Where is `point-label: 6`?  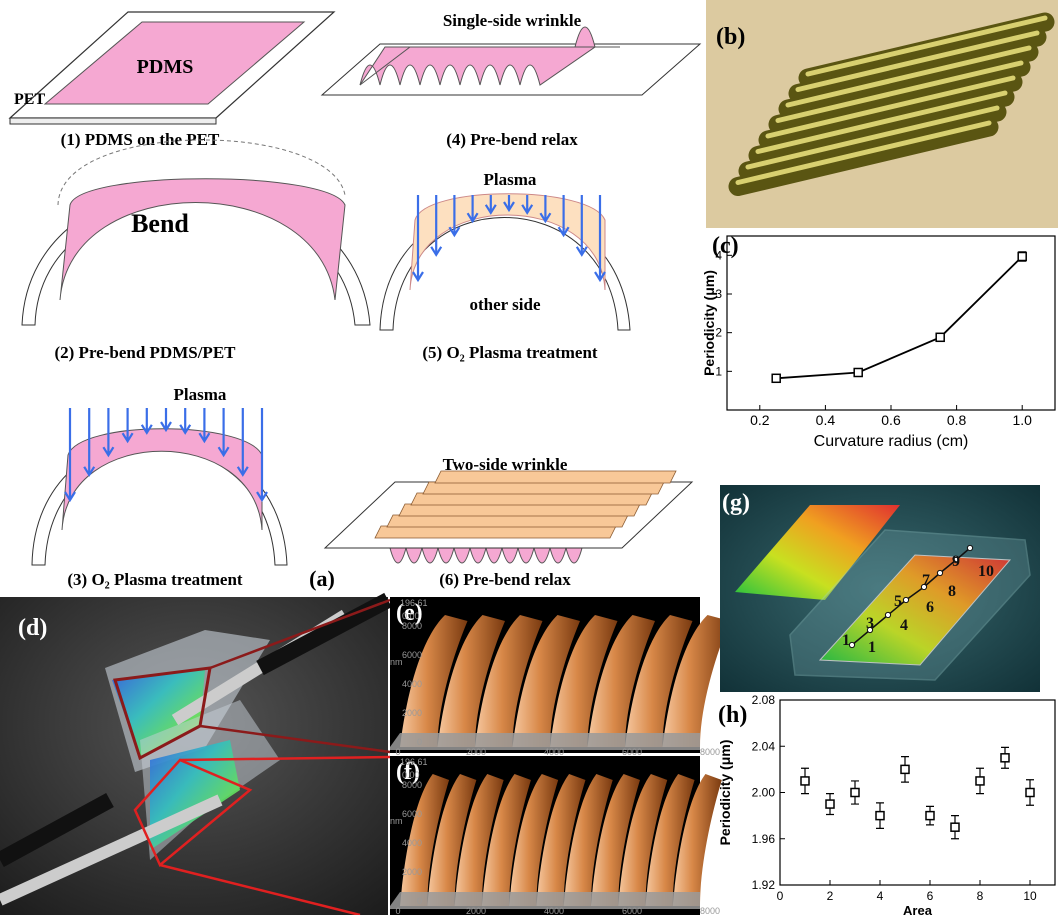 point-label: 6 is located at coordinates (930, 607).